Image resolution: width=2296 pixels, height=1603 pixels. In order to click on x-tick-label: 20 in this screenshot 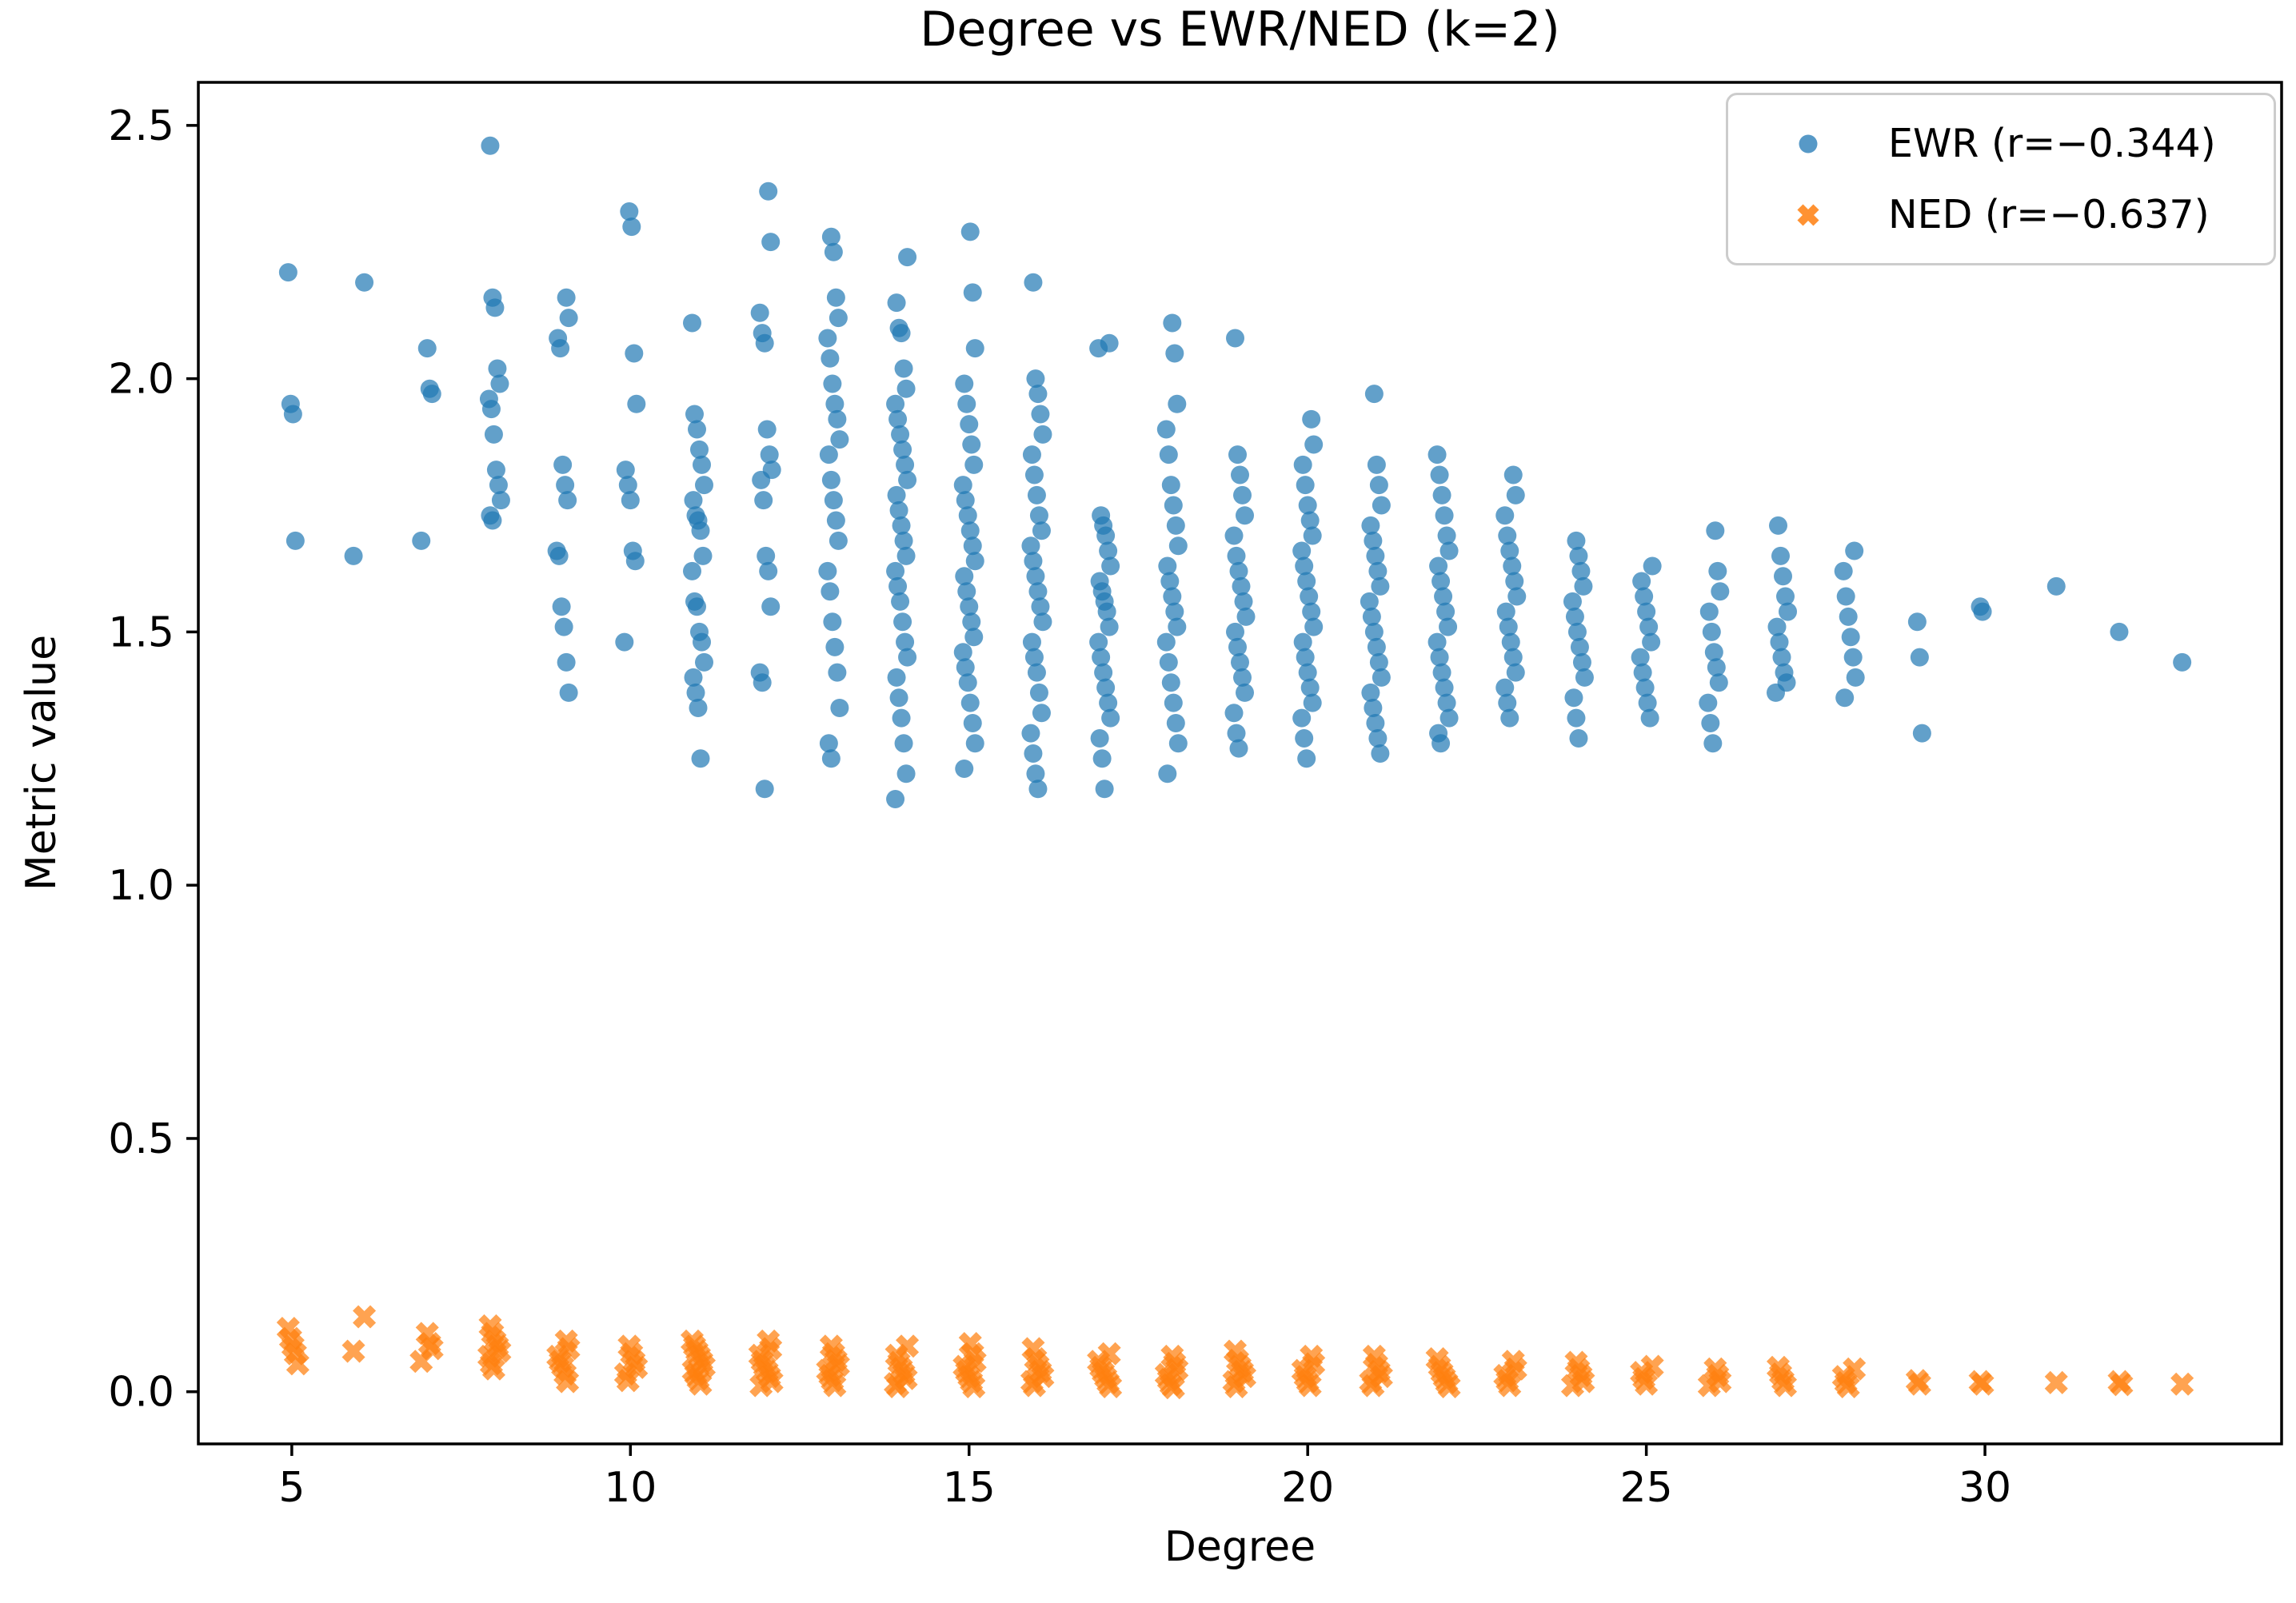, I will do `click(1307, 1488)`.